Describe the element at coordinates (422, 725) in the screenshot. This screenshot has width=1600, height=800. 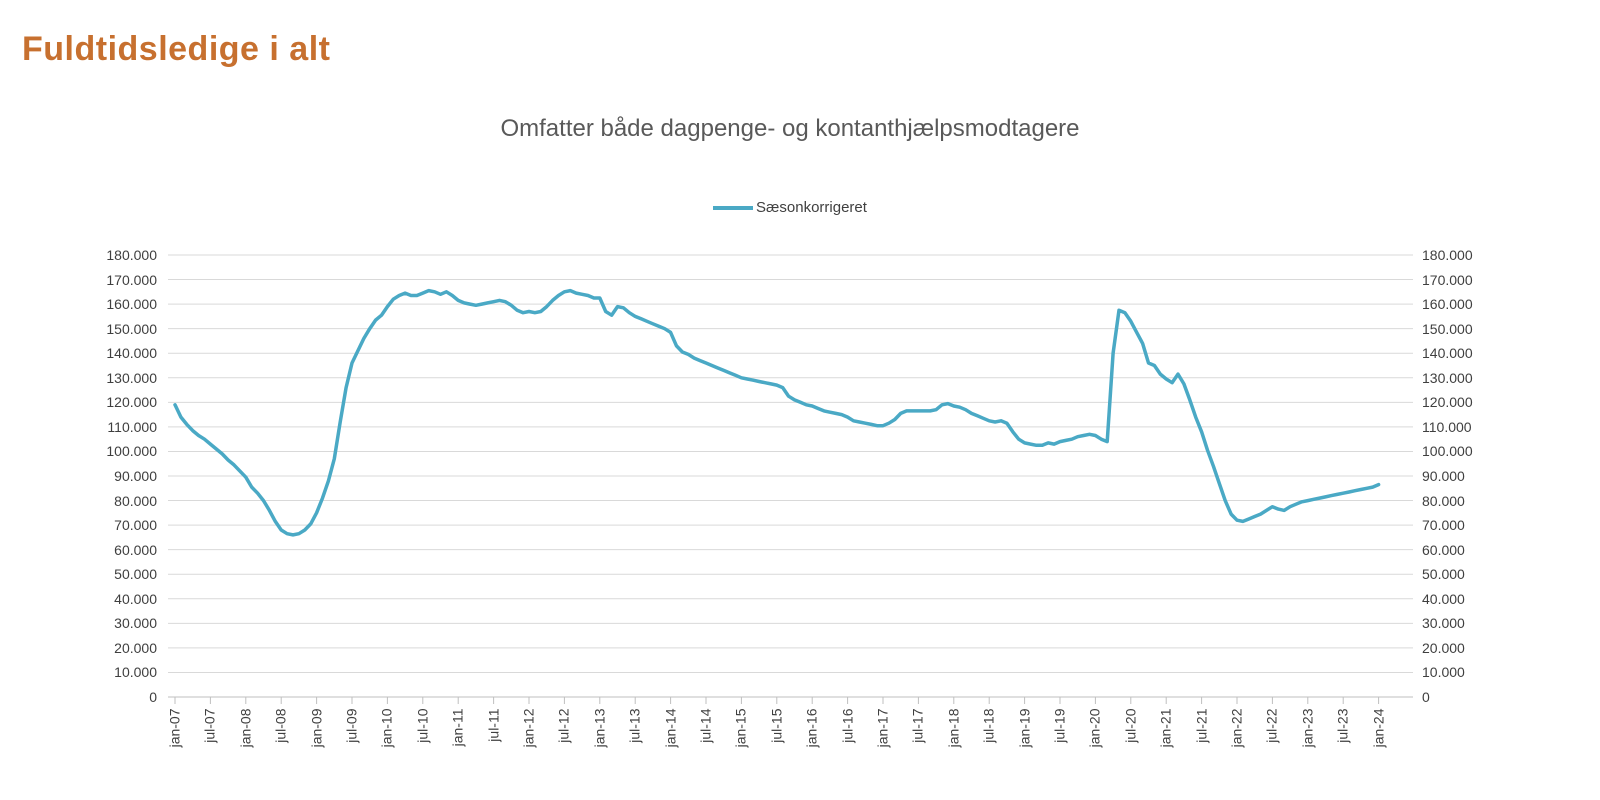
I see `x-axis-tick-label: jul-10` at that location.